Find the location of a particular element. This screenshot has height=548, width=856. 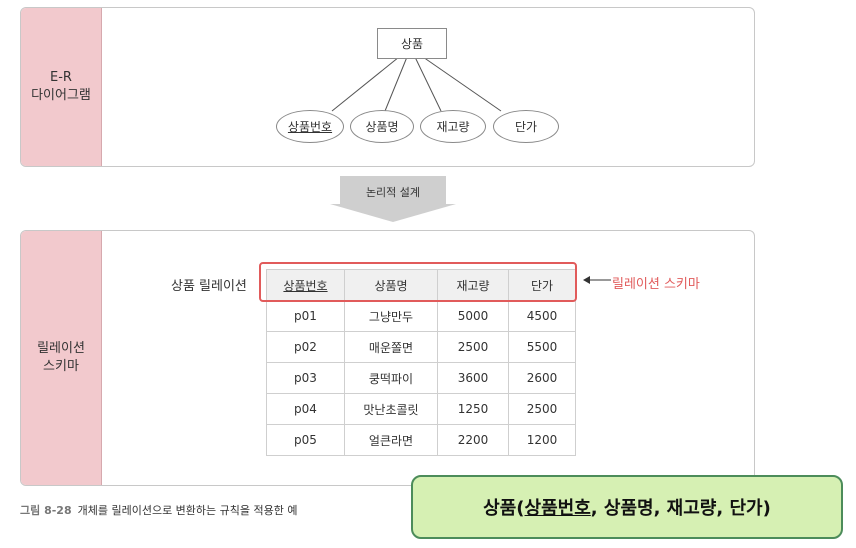

callout-key-attribute: 상품번호 is located at coordinates (557, 508).